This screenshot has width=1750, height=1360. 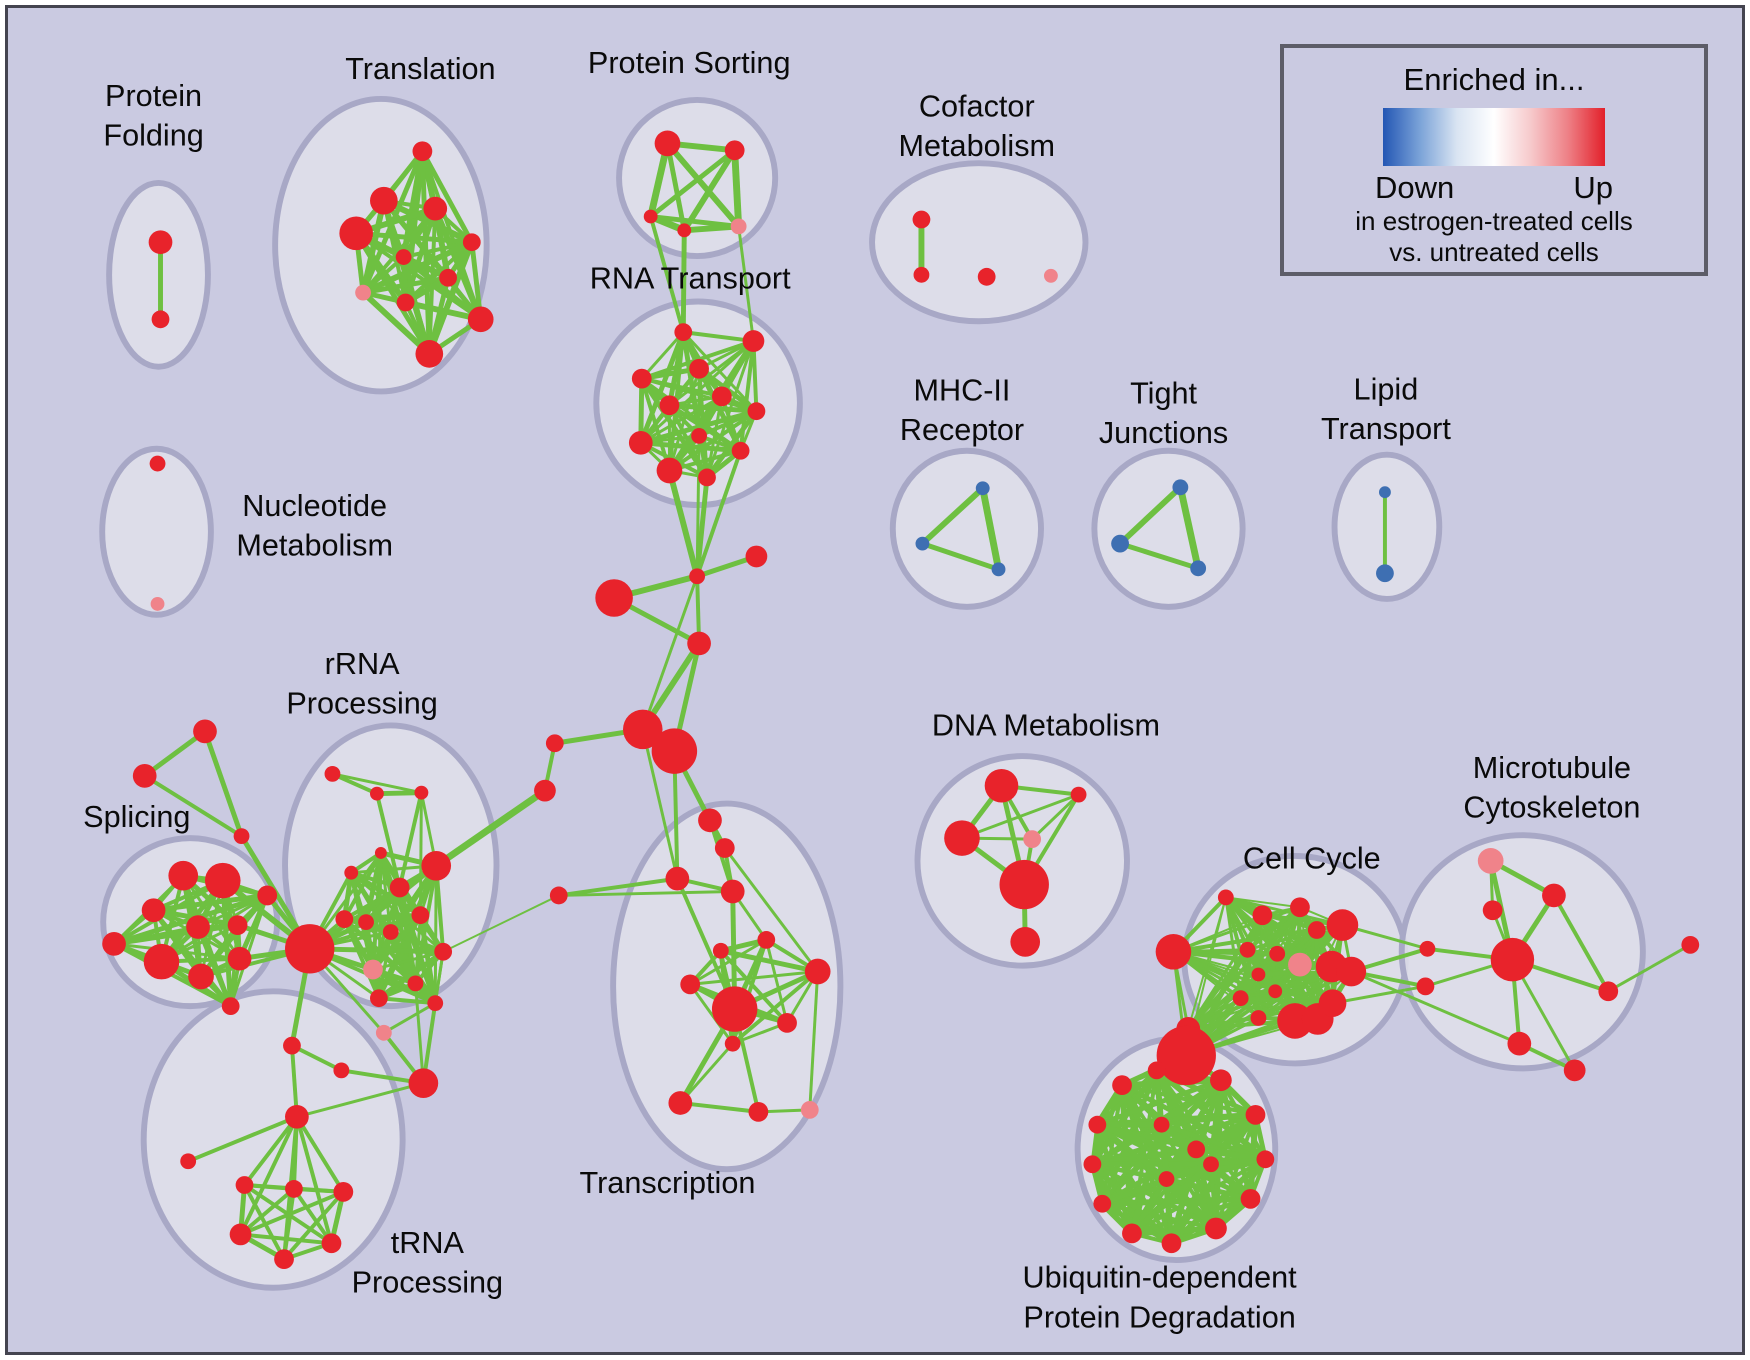 What do you see at coordinates (979, 242) in the screenshot?
I see `cluster-ellipse-cofactor-metabolism` at bounding box center [979, 242].